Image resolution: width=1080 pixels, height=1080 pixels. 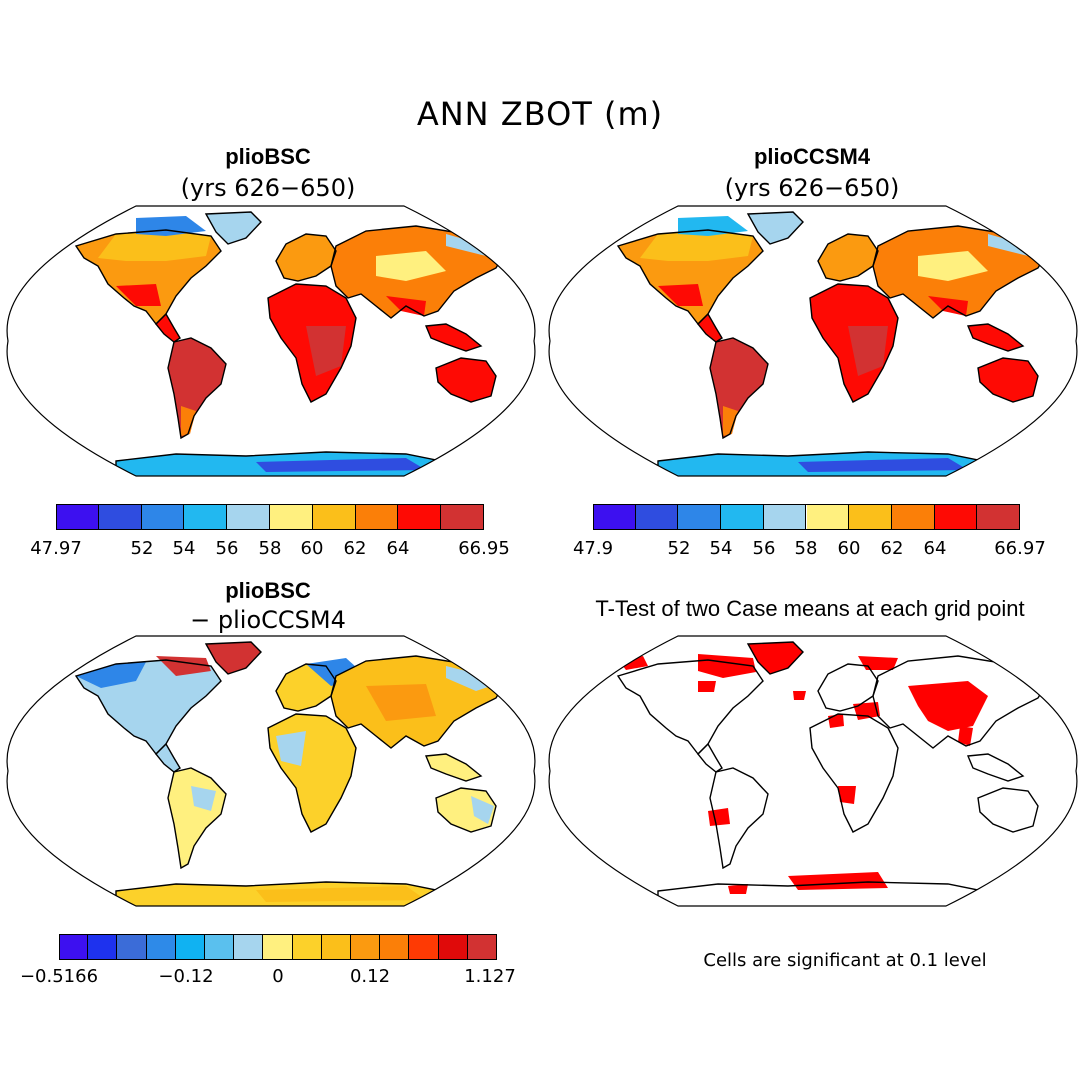 I want to click on colorbar-label: 0, so click(x=278, y=976).